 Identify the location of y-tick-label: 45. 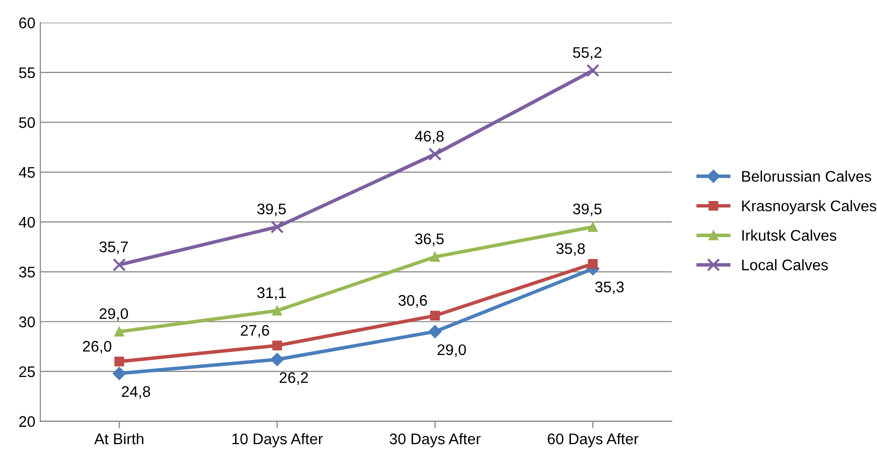
(26, 172).